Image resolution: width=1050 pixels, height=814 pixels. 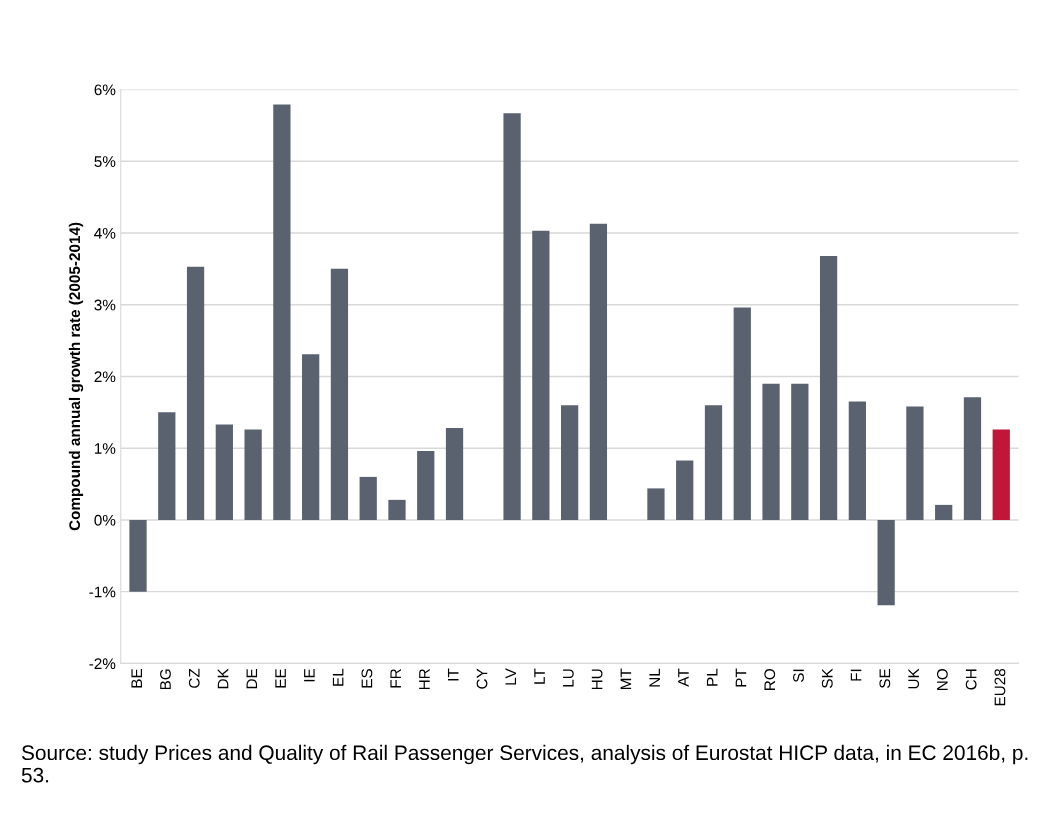 What do you see at coordinates (827, 678) in the screenshot?
I see `x-tick-label: SK` at bounding box center [827, 678].